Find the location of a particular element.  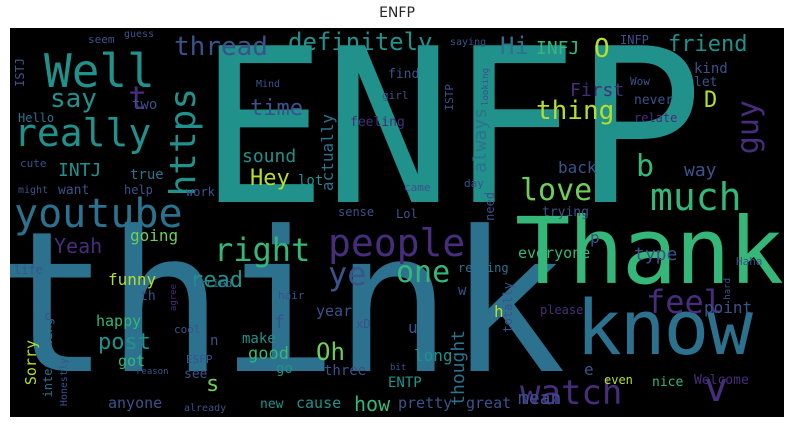

word-find: find is located at coordinates (404, 74).